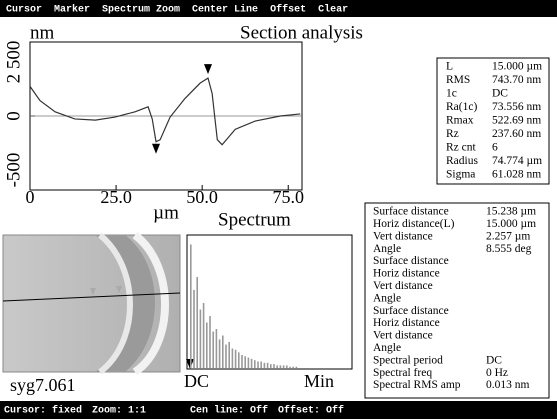  Describe the element at coordinates (119, 411) in the screenshot. I see `status-item: Zoom: 1:1` at that location.